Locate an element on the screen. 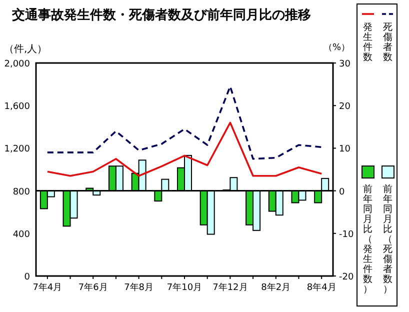  x-tick-label: 7年6月 is located at coordinates (93, 287).